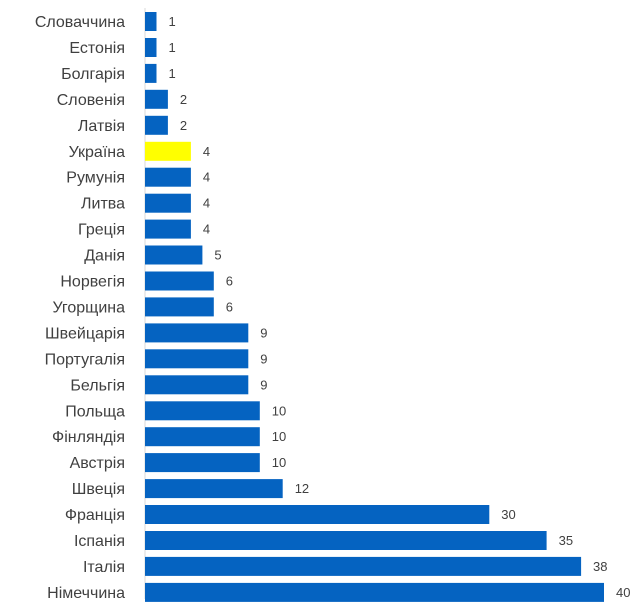 This screenshot has height=607, width=636. I want to click on value-label-9: 5, so click(217, 255).